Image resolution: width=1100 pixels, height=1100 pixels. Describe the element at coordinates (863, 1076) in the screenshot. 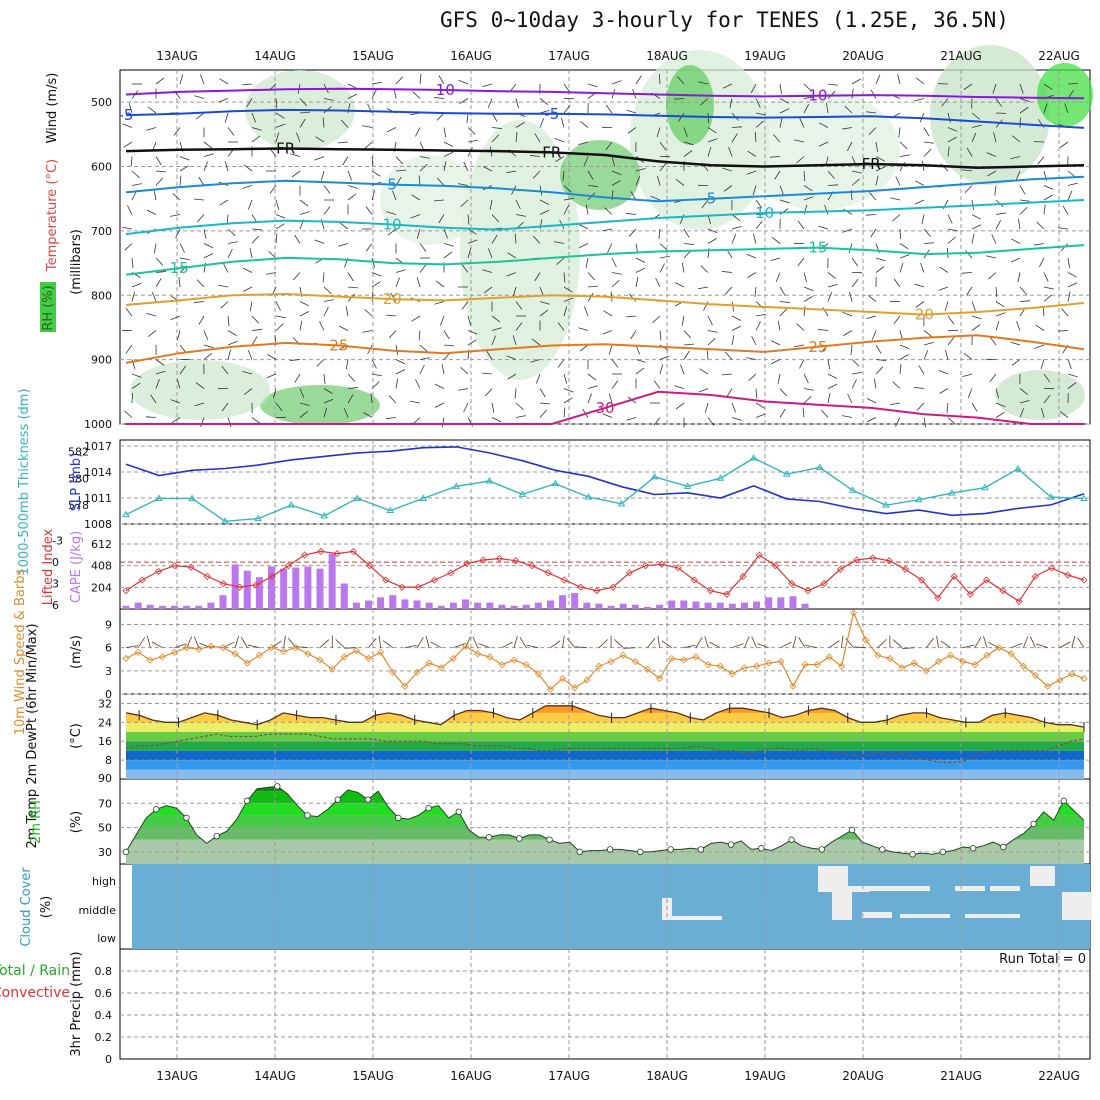

I see `x-date-bottom-7: 20AUG` at that location.